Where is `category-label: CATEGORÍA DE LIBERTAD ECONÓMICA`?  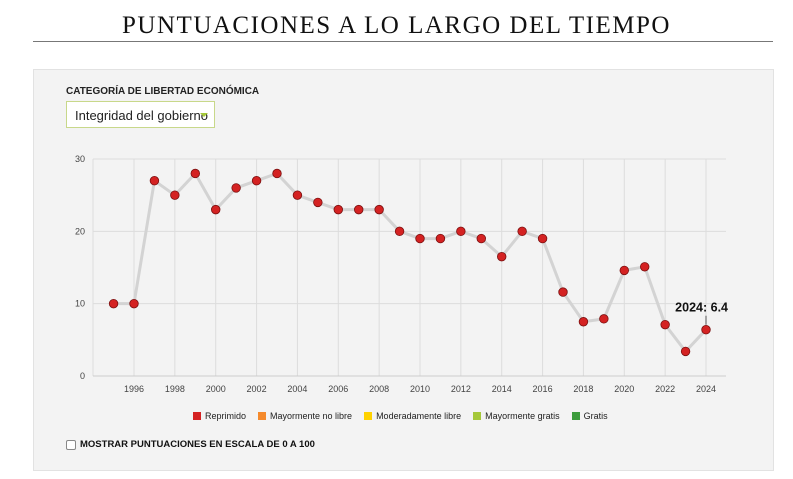
category-label: CATEGORÍA DE LIBERTAD ECONÓMICA is located at coordinates (163, 91).